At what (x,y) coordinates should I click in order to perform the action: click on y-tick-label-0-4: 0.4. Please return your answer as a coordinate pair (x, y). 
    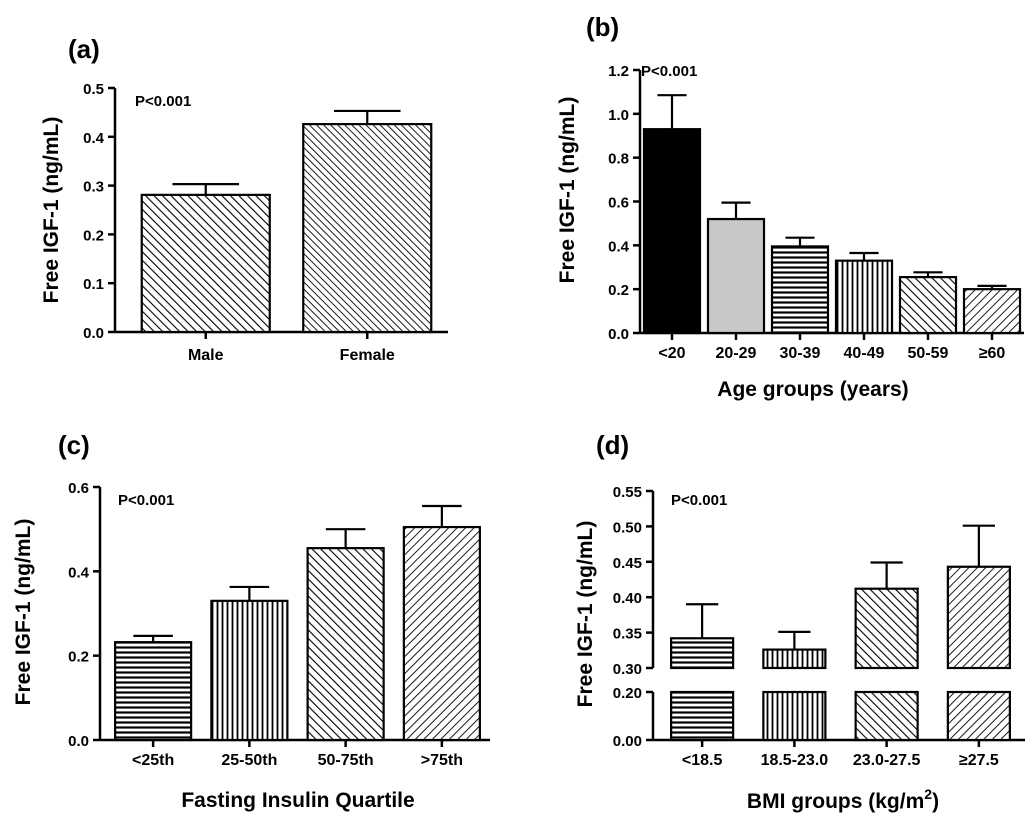
    Looking at the image, I should click on (94, 138).